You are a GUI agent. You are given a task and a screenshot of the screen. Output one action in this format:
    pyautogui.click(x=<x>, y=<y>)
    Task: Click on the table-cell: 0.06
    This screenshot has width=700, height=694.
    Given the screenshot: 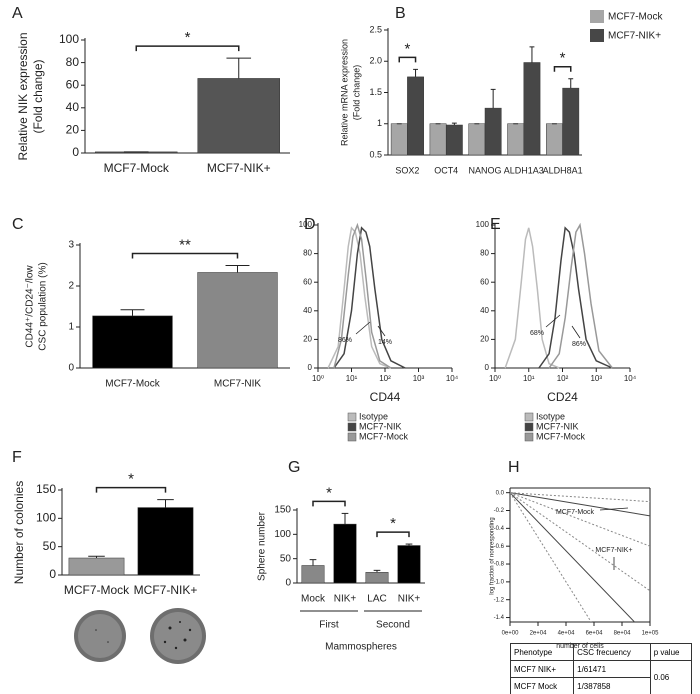 What is the action you would take?
    pyautogui.click(x=671, y=677)
    